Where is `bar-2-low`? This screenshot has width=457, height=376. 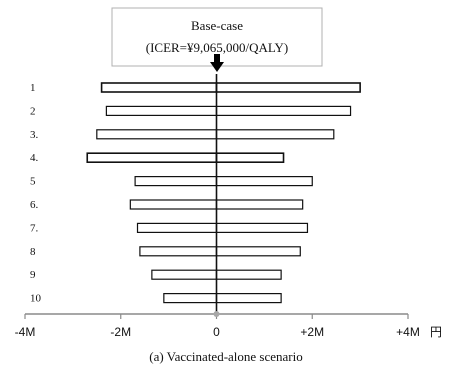
bar-2-low is located at coordinates (161, 111).